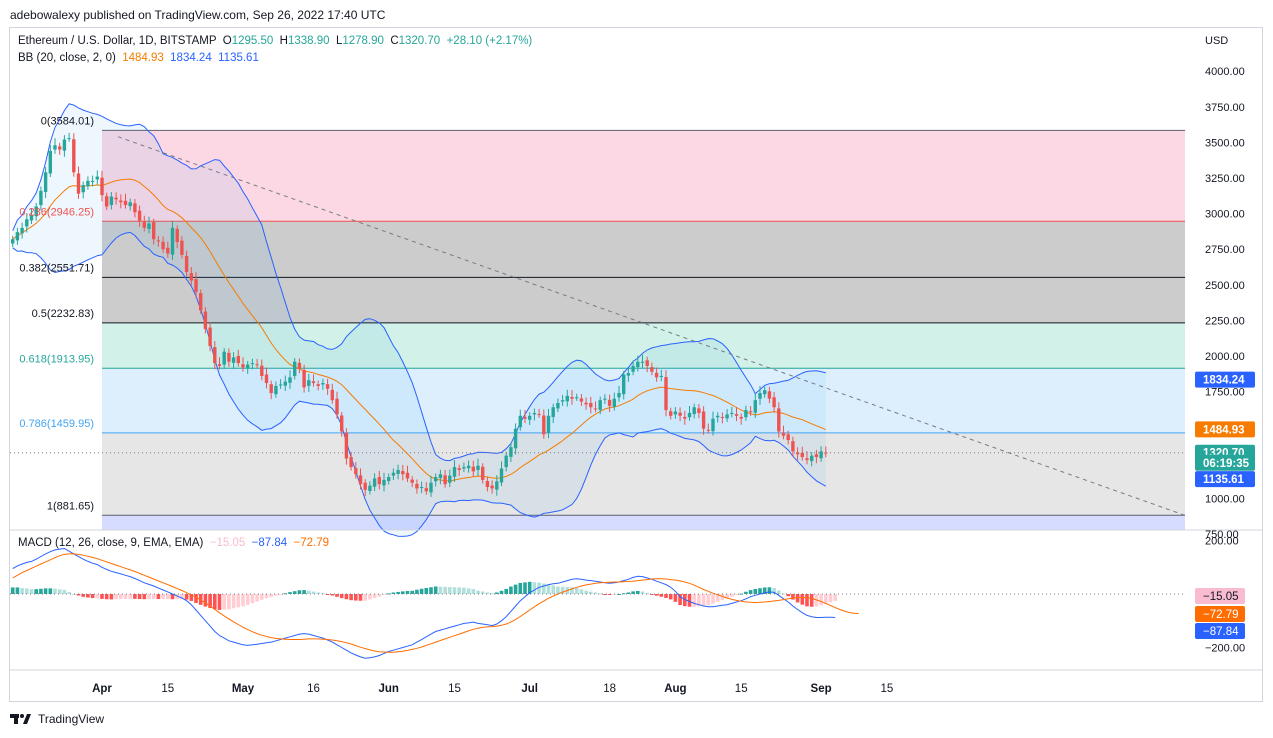 Image resolution: width=1273 pixels, height=738 pixels. Describe the element at coordinates (363, 41) in the screenshot. I see `low-value: 1278.90` at that location.